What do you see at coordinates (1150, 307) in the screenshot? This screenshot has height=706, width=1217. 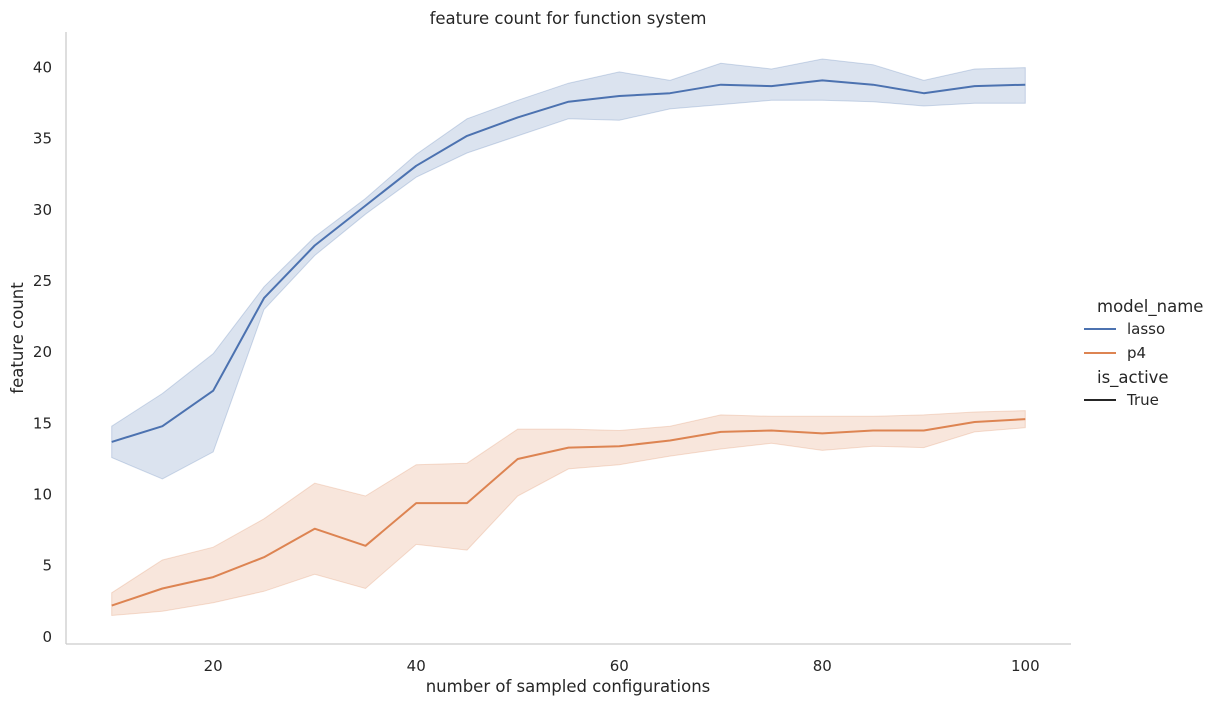 I see `legend-hue-title: model_name` at bounding box center [1150, 307].